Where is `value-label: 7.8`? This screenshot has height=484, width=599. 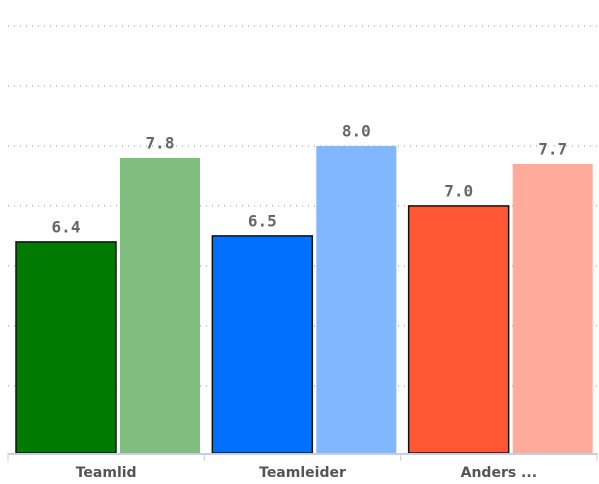 value-label: 7.8 is located at coordinates (160, 142).